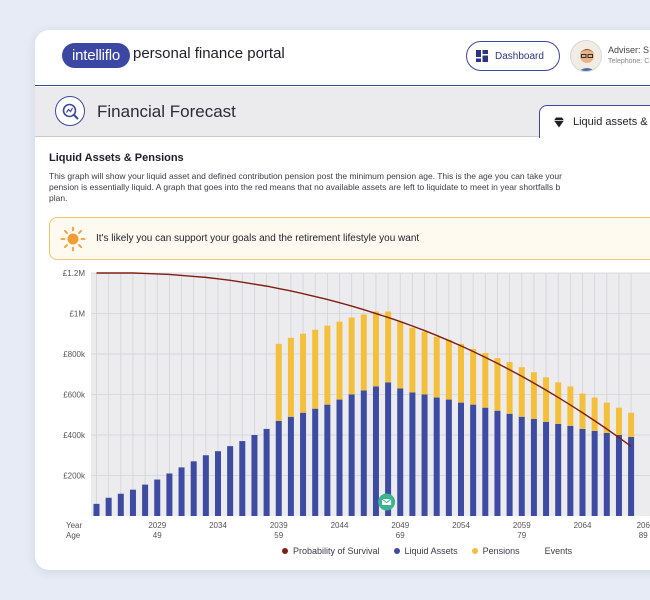 Image resolution: width=650 pixels, height=600 pixels. Describe the element at coordinates (96, 55) in the screenshot. I see `brand-logo: intelliflo` at that location.